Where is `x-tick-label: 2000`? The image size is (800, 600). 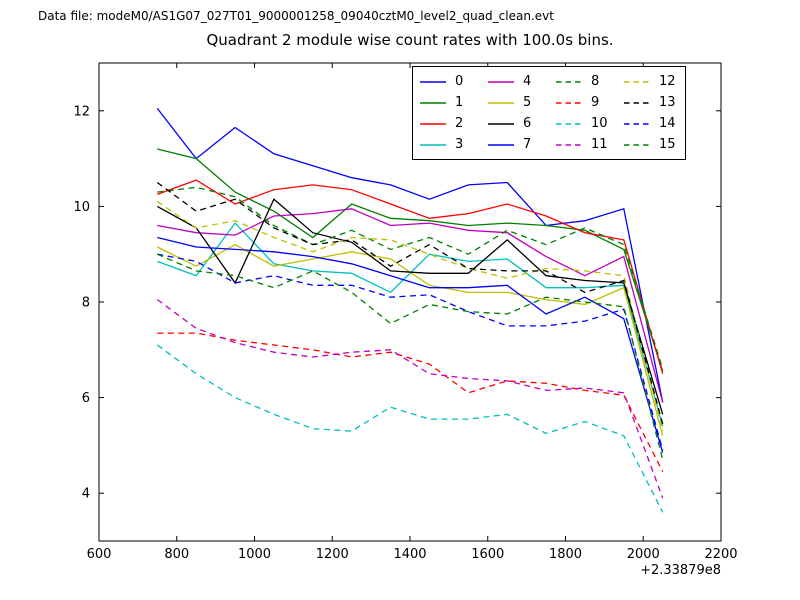
x-tick-label: 2000 is located at coordinates (643, 554).